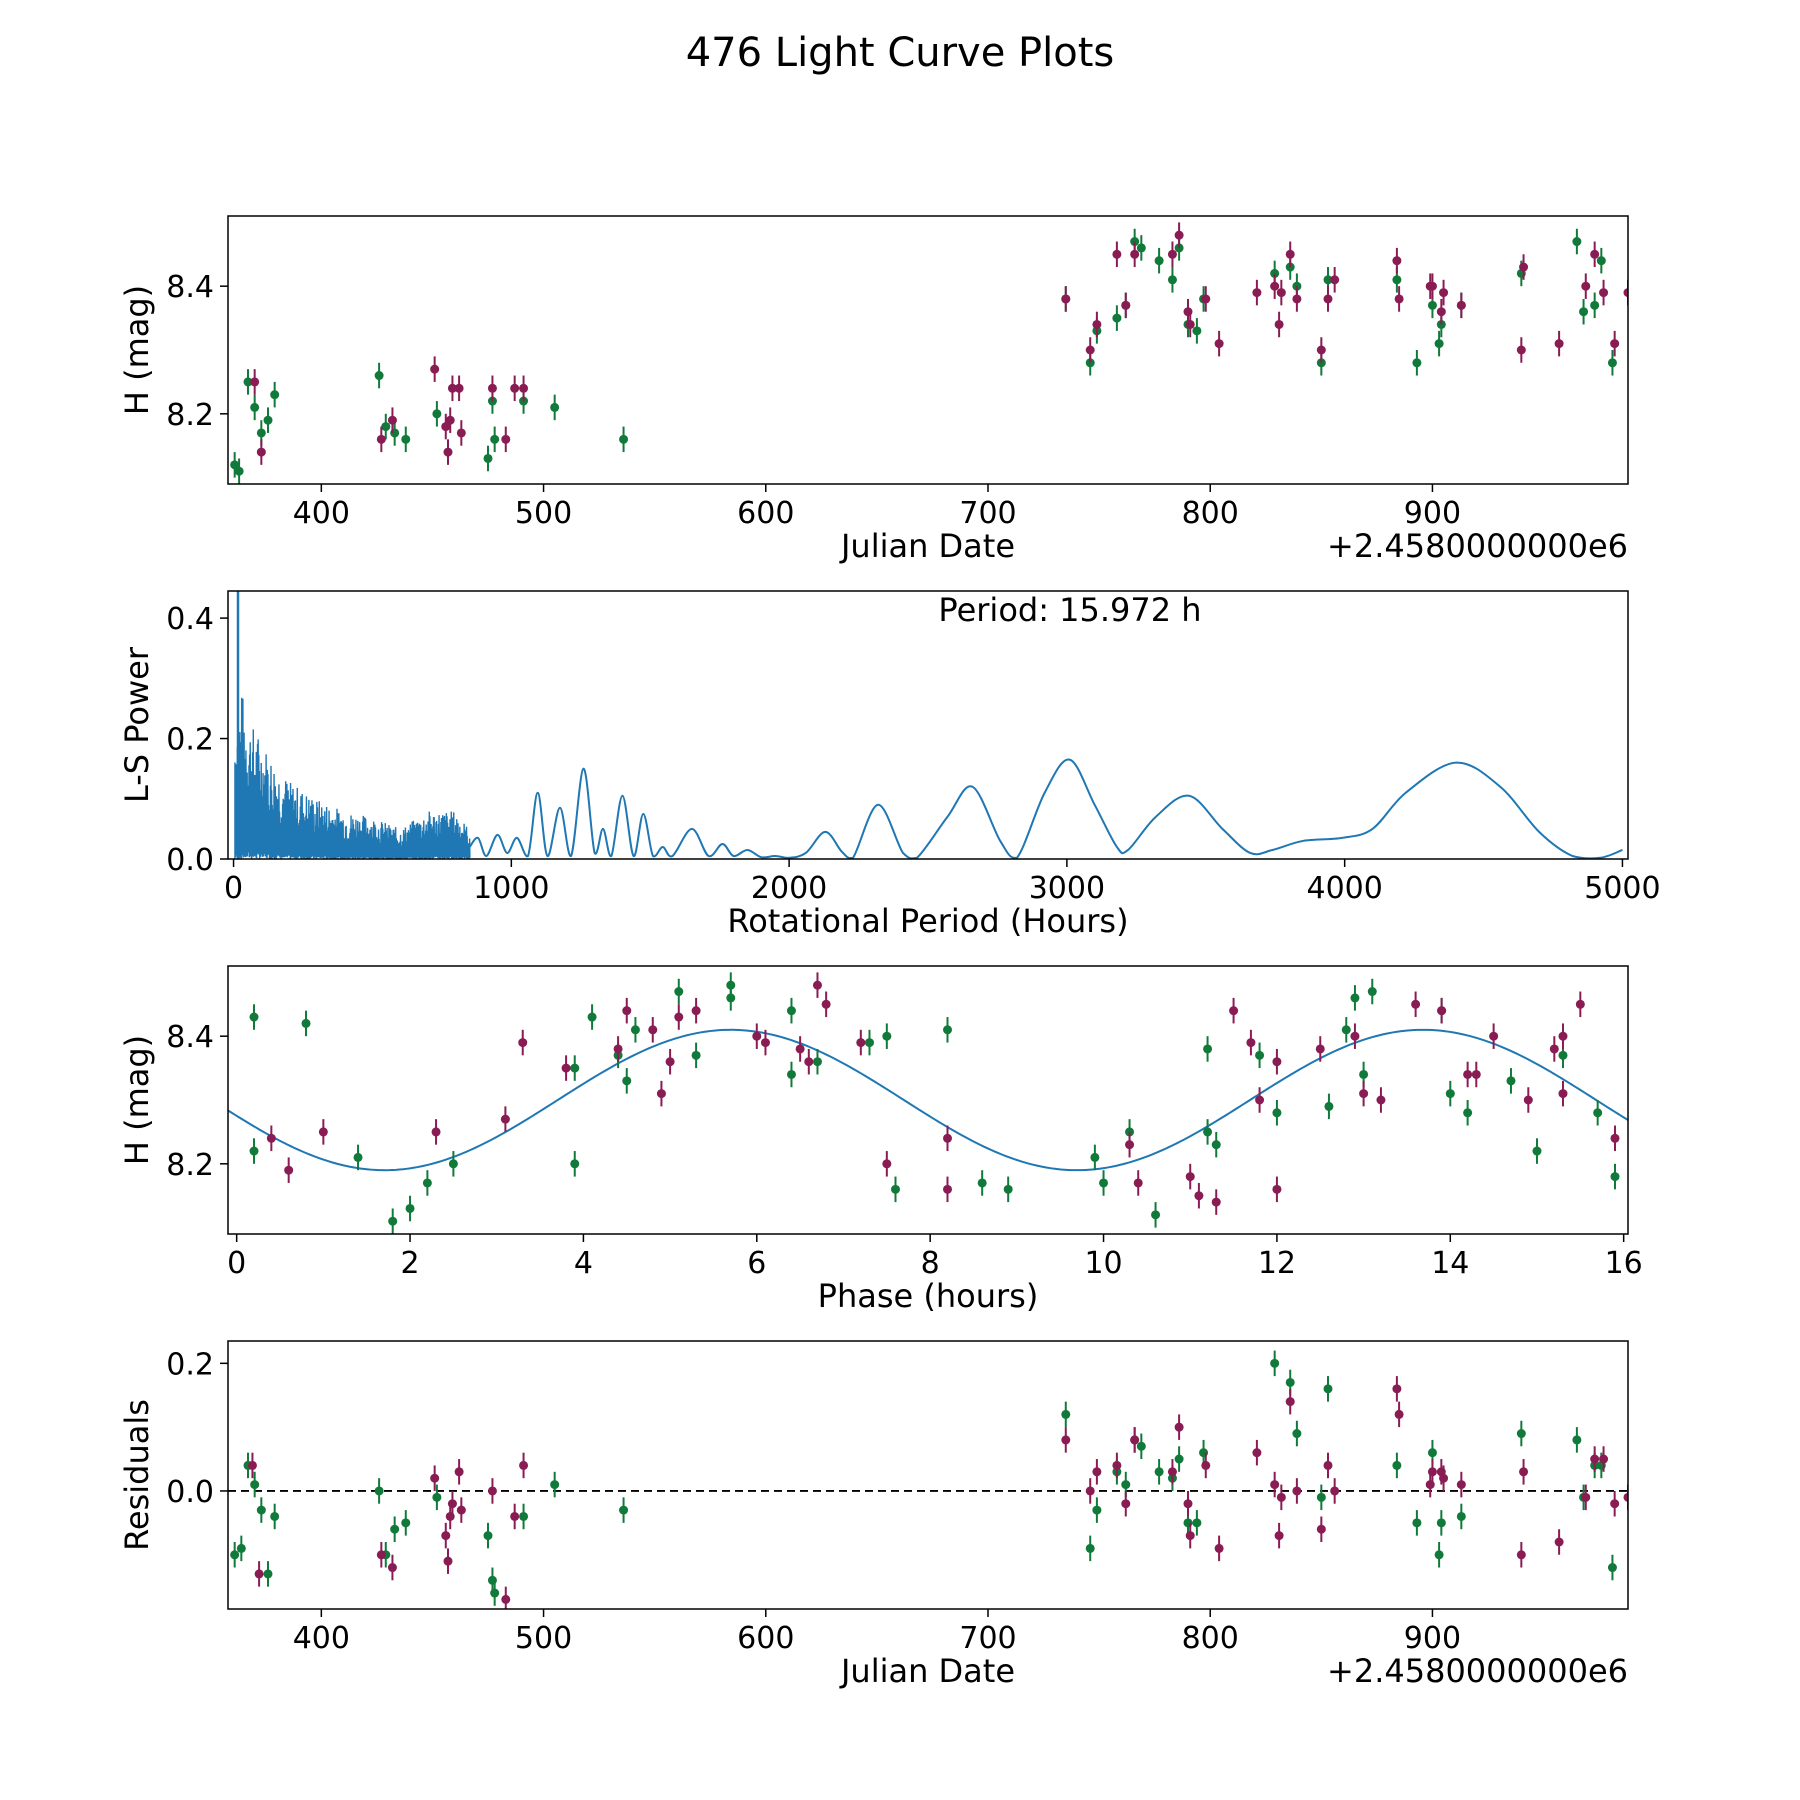 This screenshot has height=1800, width=1800. I want to click on residuals-xtick-label: 600, so click(765, 1638).